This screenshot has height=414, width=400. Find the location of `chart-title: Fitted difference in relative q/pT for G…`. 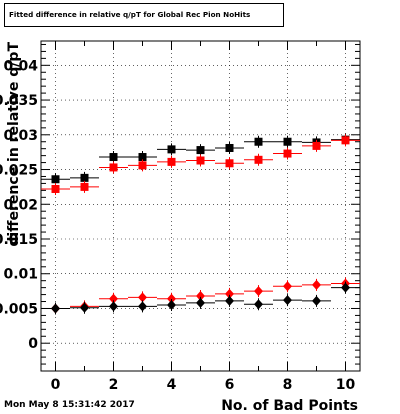

chart-title: Fitted difference in relative q/pT for G… is located at coordinates (144, 15).